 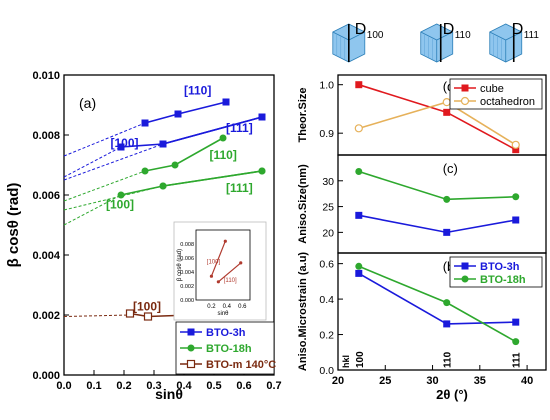 What do you see at coordinates (229, 349) in the screenshot?
I see `legend-entry: BTO-18h` at bounding box center [229, 349].